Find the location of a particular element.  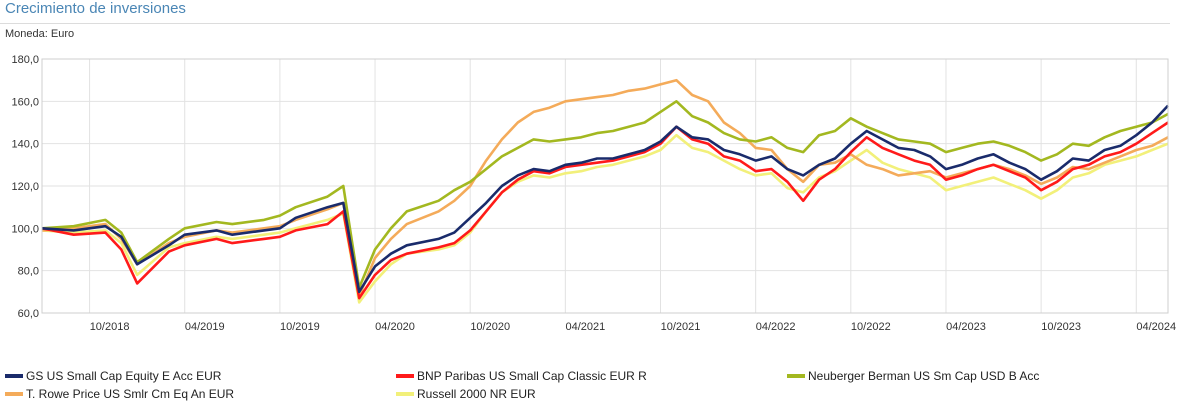

legend-item-russell: Russell 2000 NR EUR is located at coordinates (466, 394).